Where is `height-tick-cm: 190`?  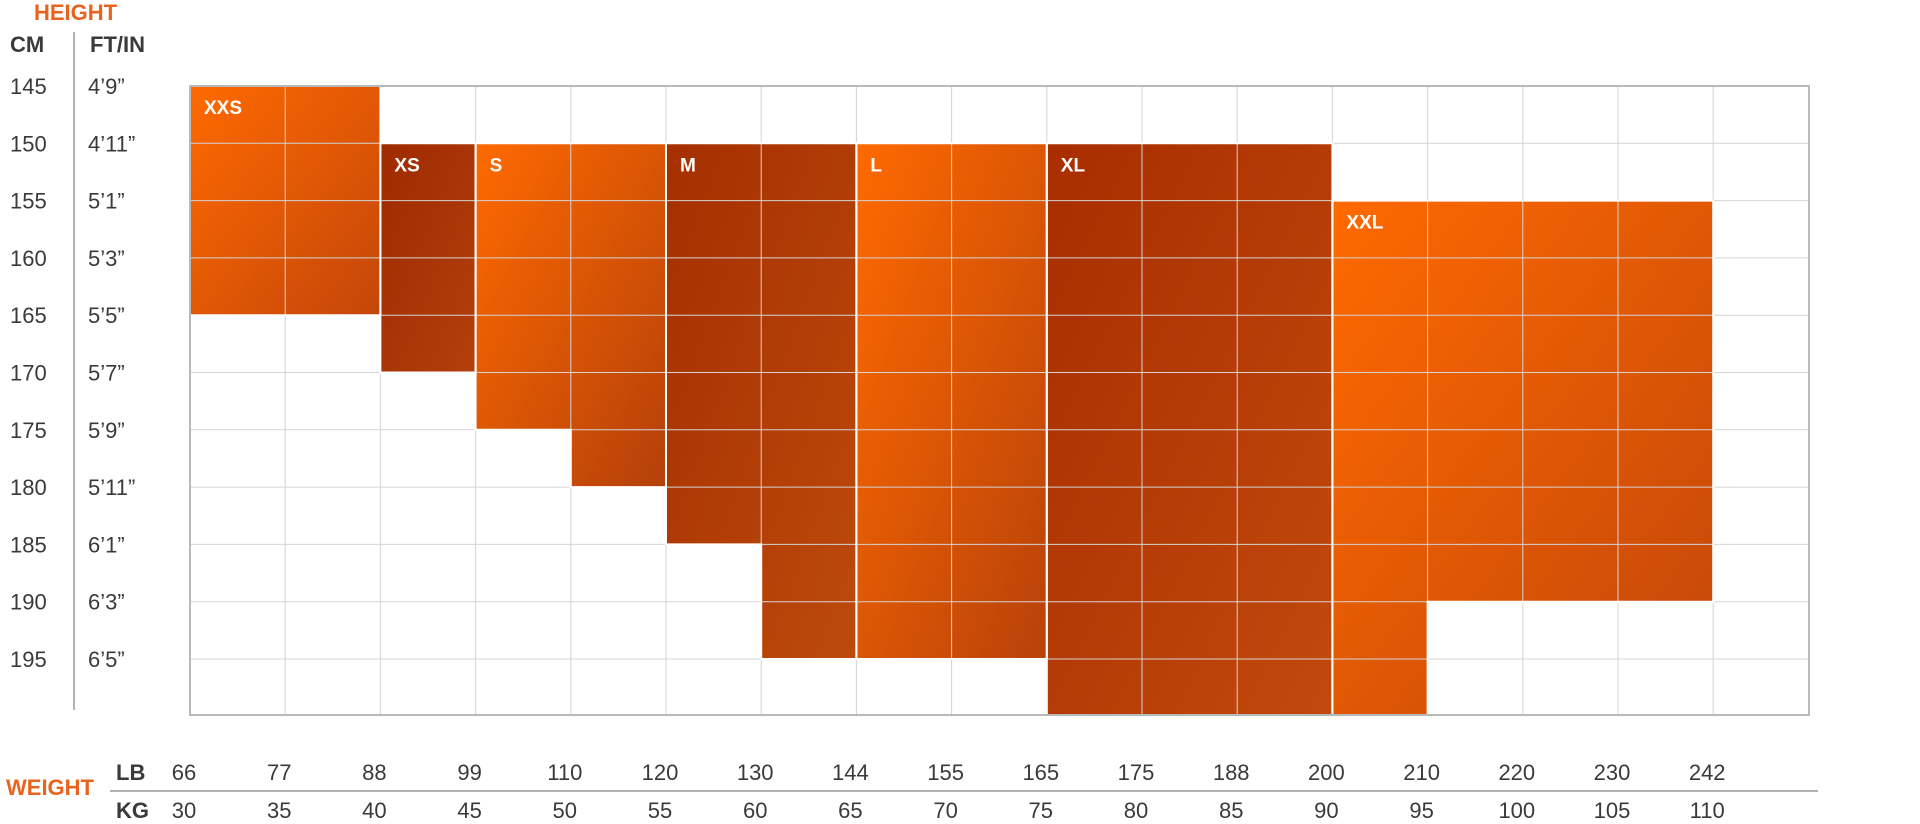
height-tick-cm: 190 is located at coordinates (28, 602).